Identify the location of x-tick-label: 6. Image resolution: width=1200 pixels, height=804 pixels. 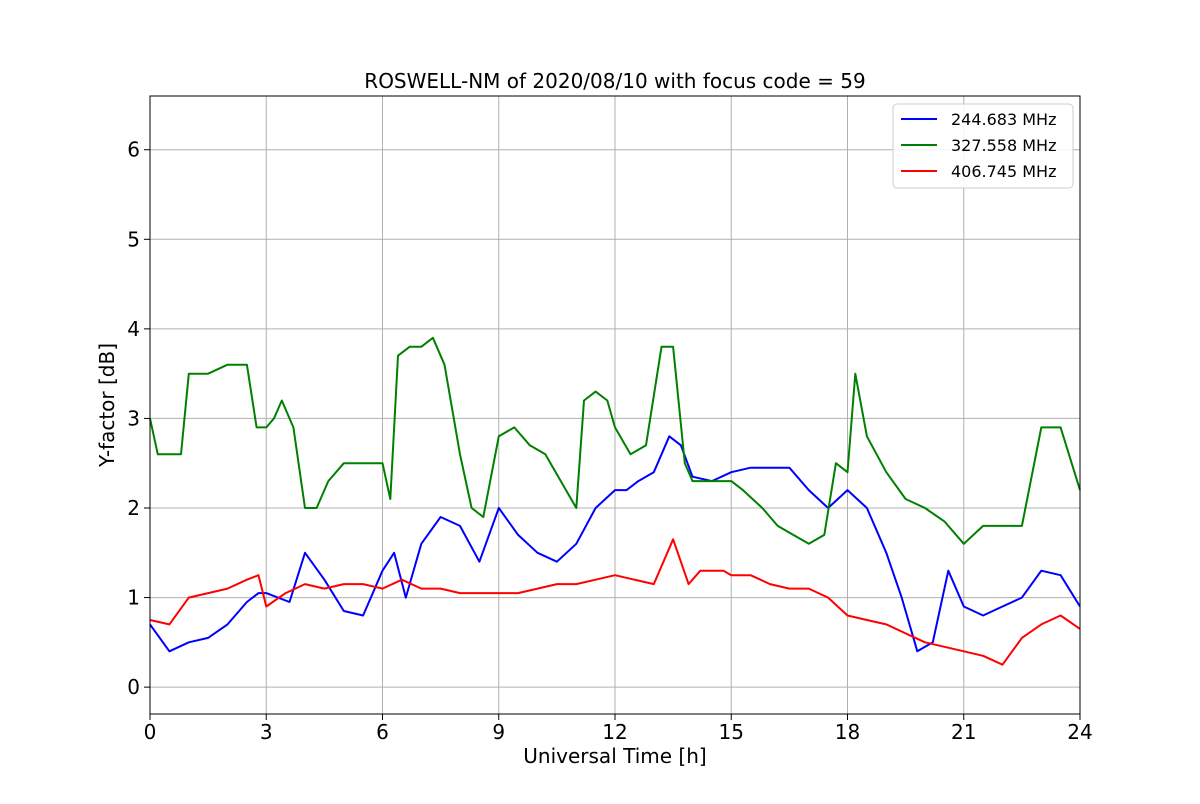
(382, 732).